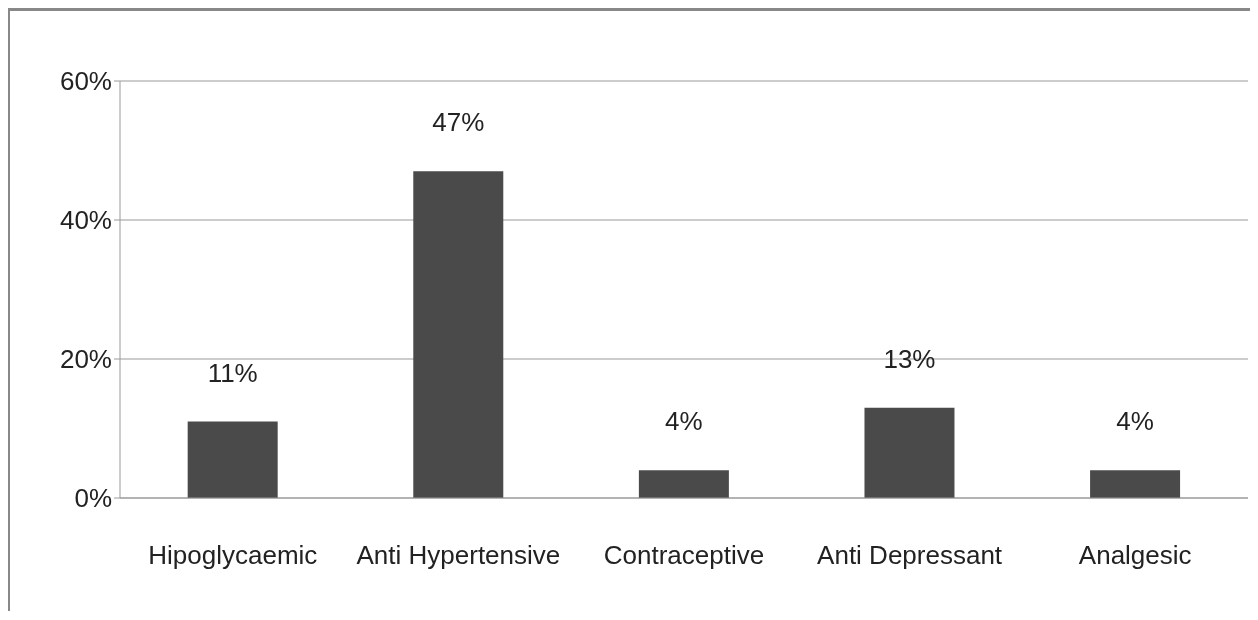 The width and height of the screenshot is (1258, 620). I want to click on x-tick-label: Anti Hypertensive, so click(458, 555).